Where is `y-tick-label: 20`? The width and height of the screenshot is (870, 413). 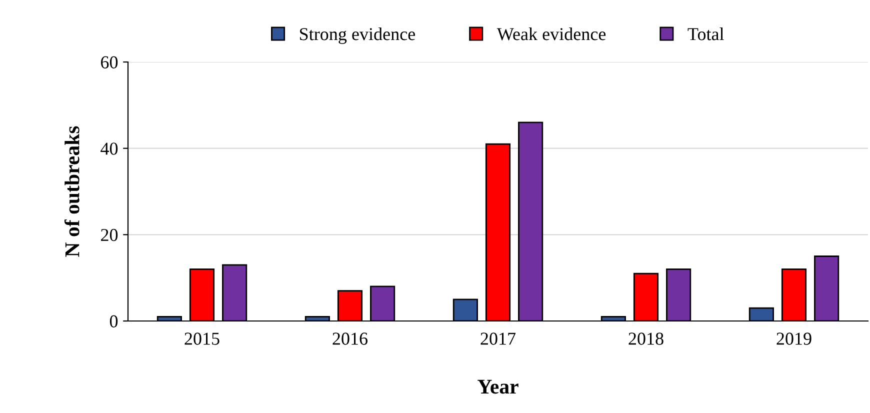
y-tick-label: 20 is located at coordinates (109, 235).